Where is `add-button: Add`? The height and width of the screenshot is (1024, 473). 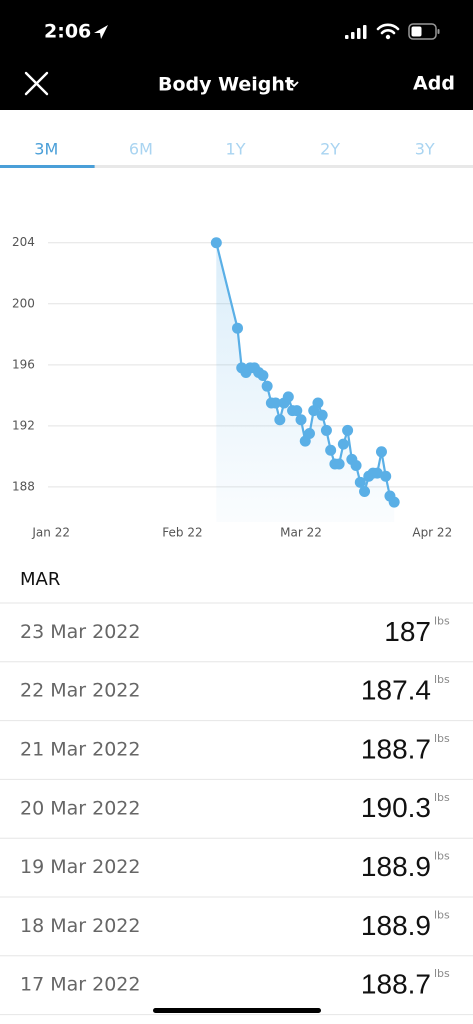 add-button: Add is located at coordinates (434, 84).